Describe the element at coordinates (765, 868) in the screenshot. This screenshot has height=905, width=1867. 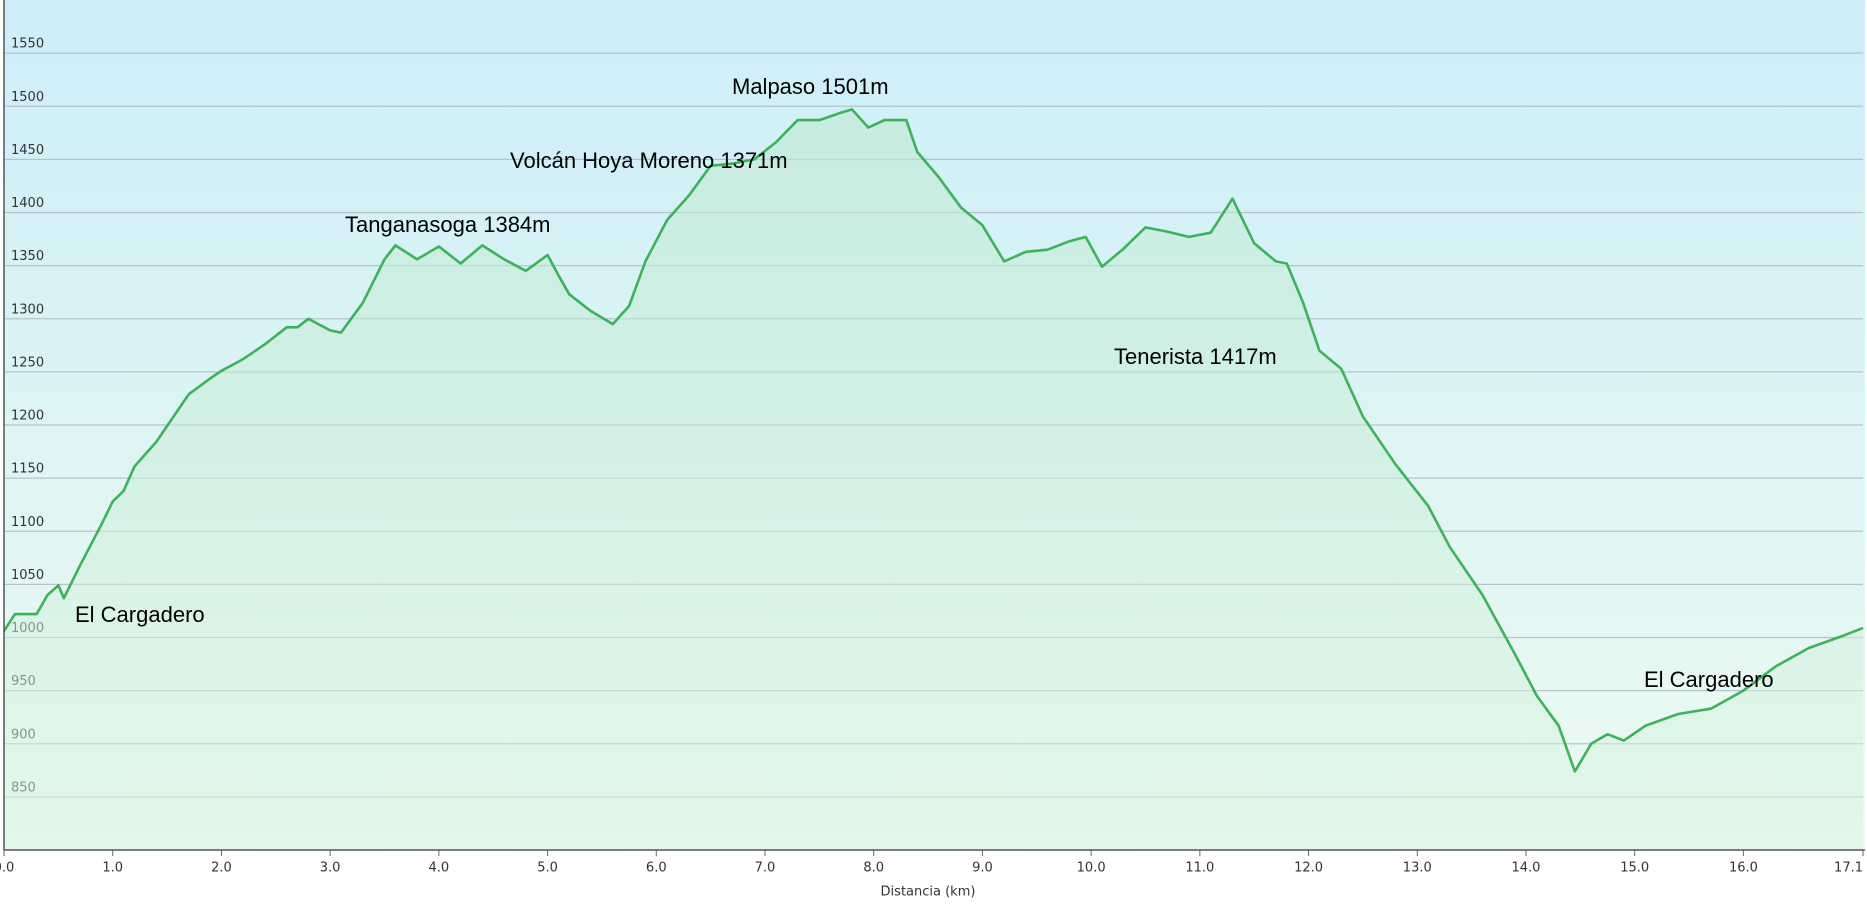
I see `x-tick-label: 7.0` at that location.